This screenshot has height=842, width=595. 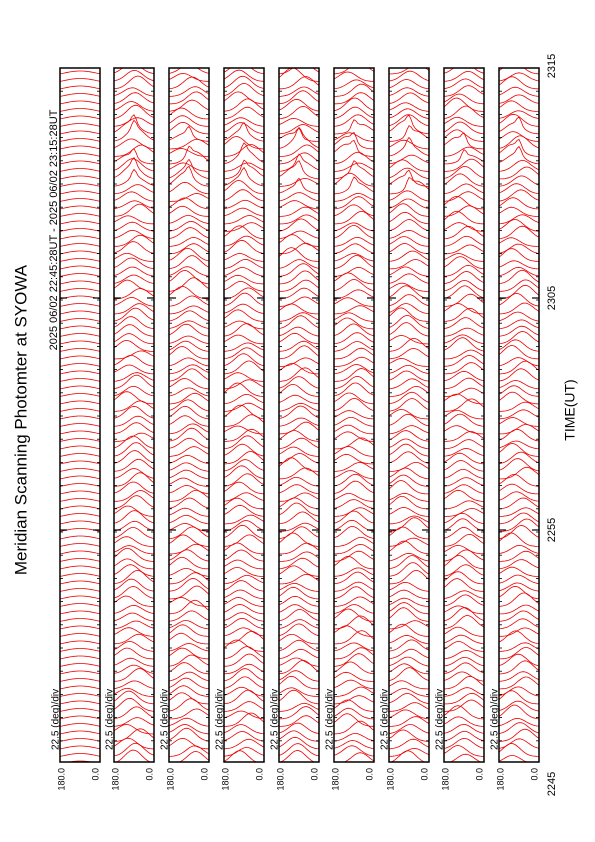 I want to click on panel: 22.5 (deg)/div 180.0 0.0, so click(x=295, y=429).